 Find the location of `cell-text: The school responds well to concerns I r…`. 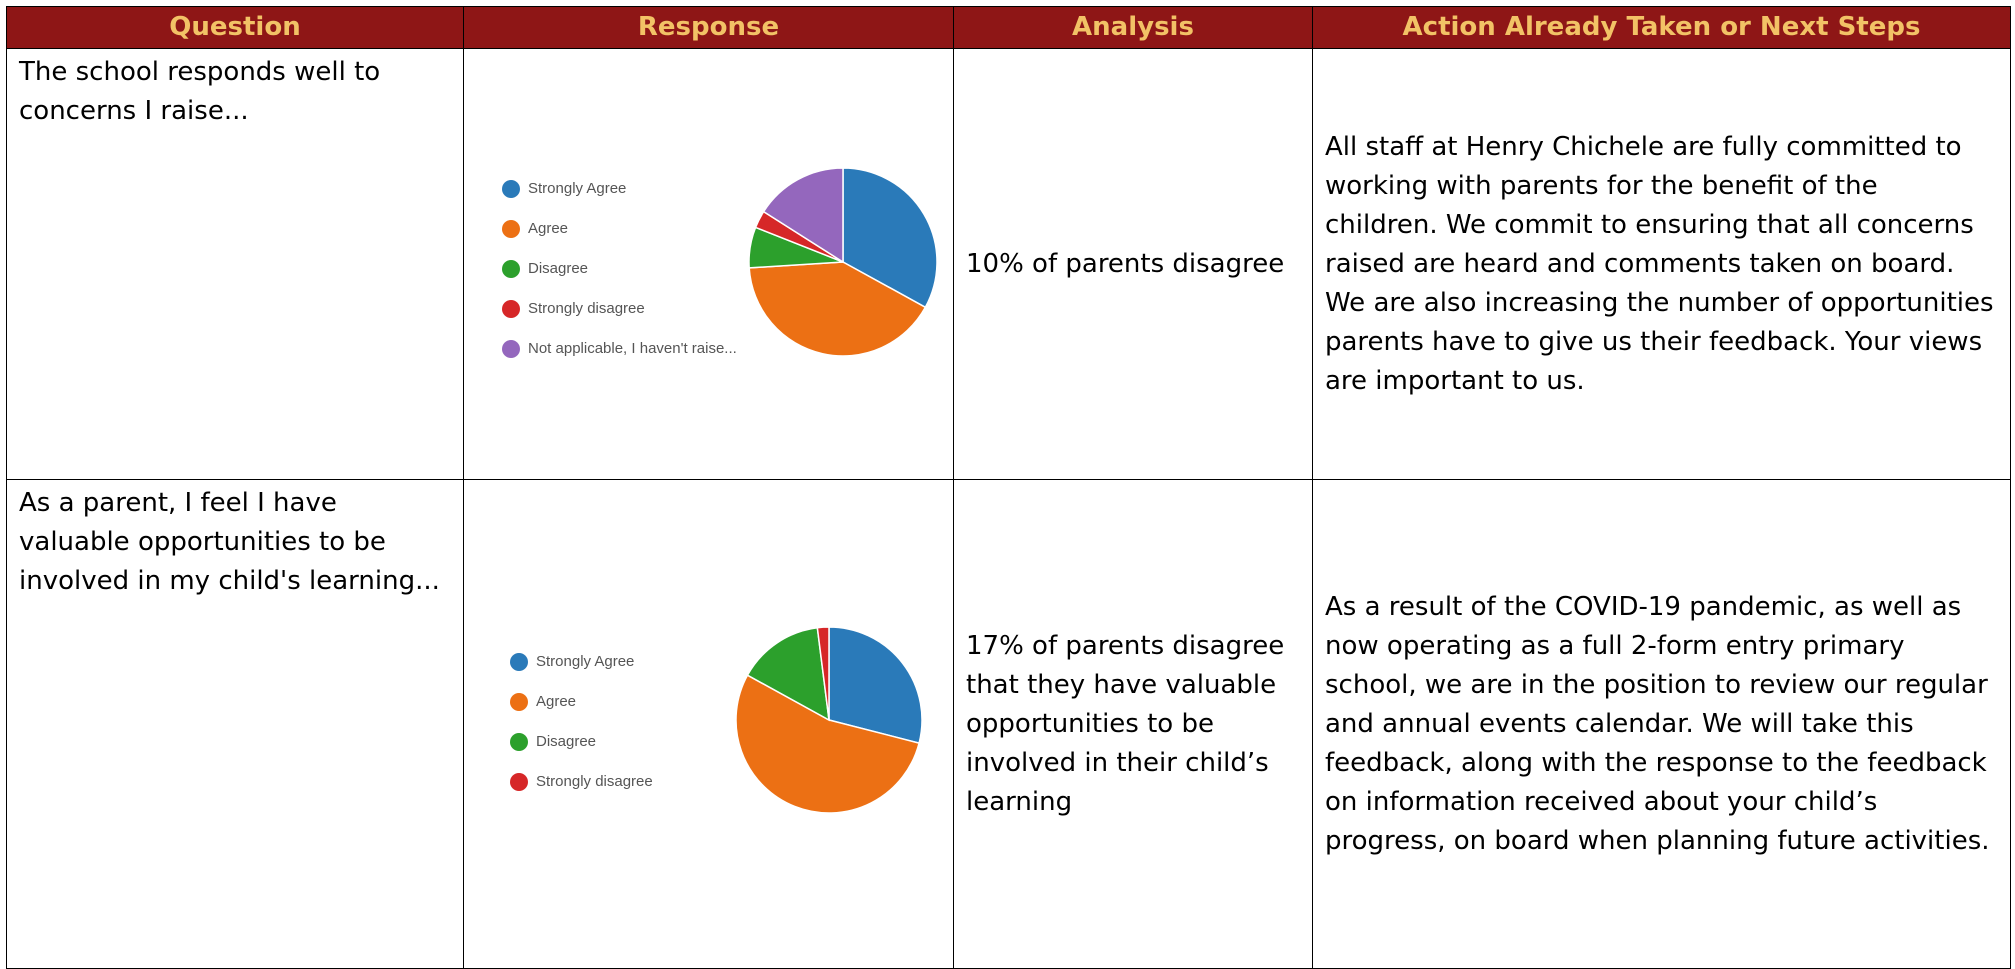

cell-text: The school responds well to concerns I r… is located at coordinates (200, 91).